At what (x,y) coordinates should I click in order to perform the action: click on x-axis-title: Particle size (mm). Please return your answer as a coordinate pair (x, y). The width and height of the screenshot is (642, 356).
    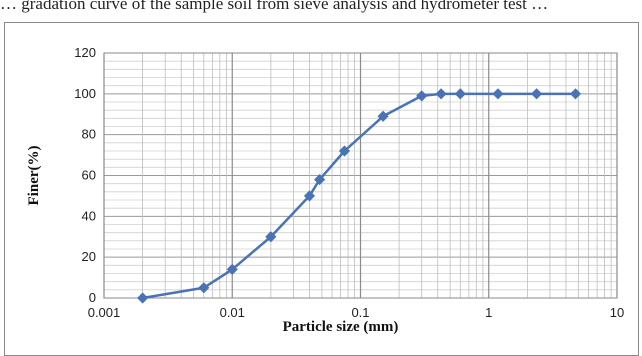
    Looking at the image, I should click on (341, 327).